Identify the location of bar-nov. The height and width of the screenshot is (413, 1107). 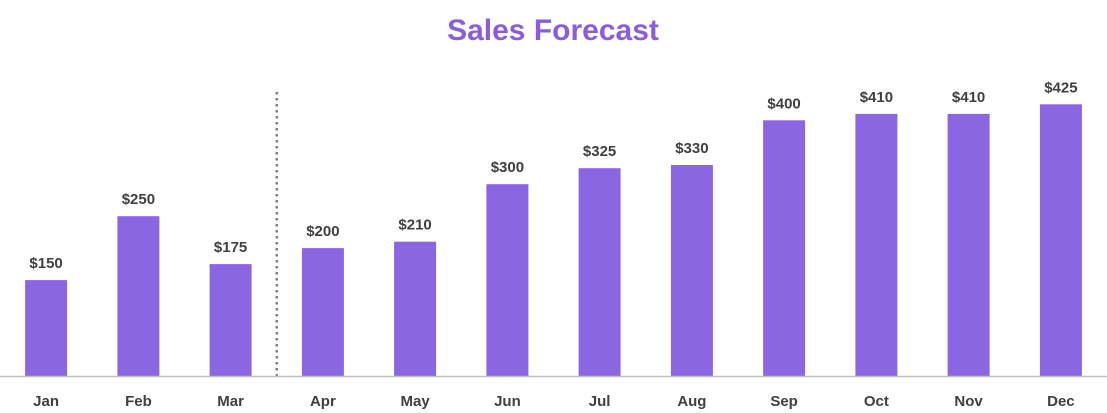
(968, 245).